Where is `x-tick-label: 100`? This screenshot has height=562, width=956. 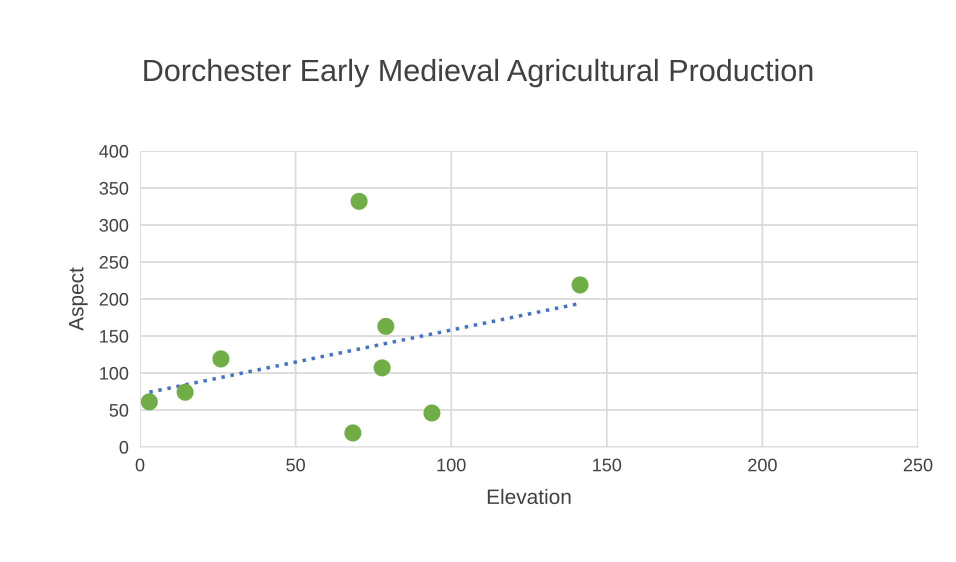 x-tick-label: 100 is located at coordinates (452, 465).